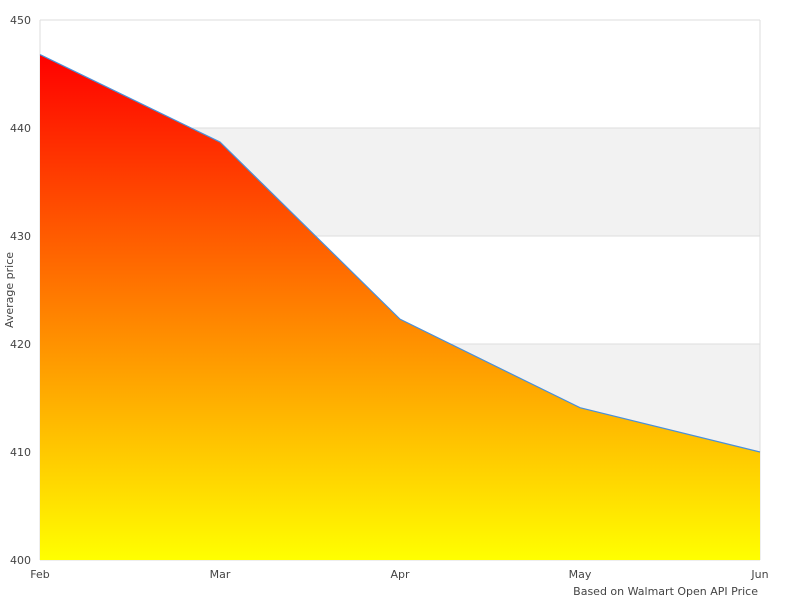 The width and height of the screenshot is (800, 600). I want to click on x-axis-label: Based on Walmart Open API Price, so click(665, 591).